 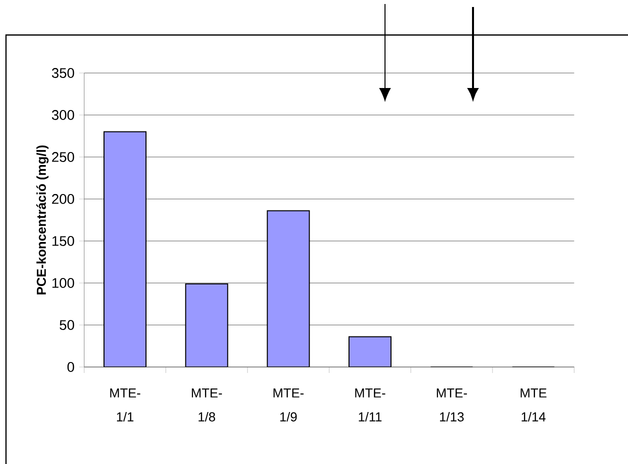 I want to click on x-tick-label: MTE-1/13, so click(x=451, y=405).